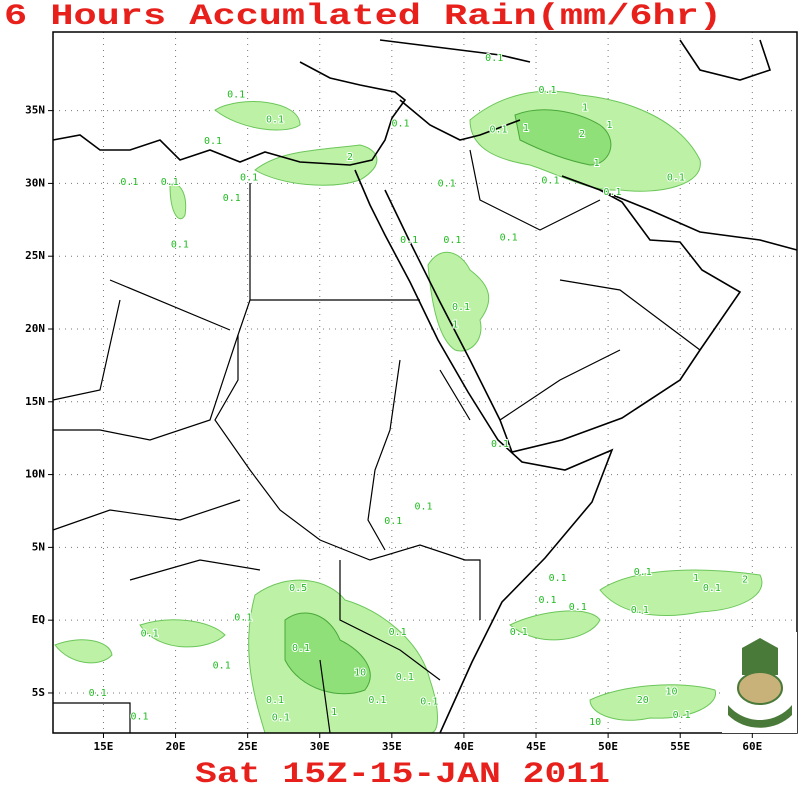 This screenshot has height=798, width=800. What do you see at coordinates (392, 746) in the screenshot?
I see `x-tick-label: 35E` at bounding box center [392, 746].